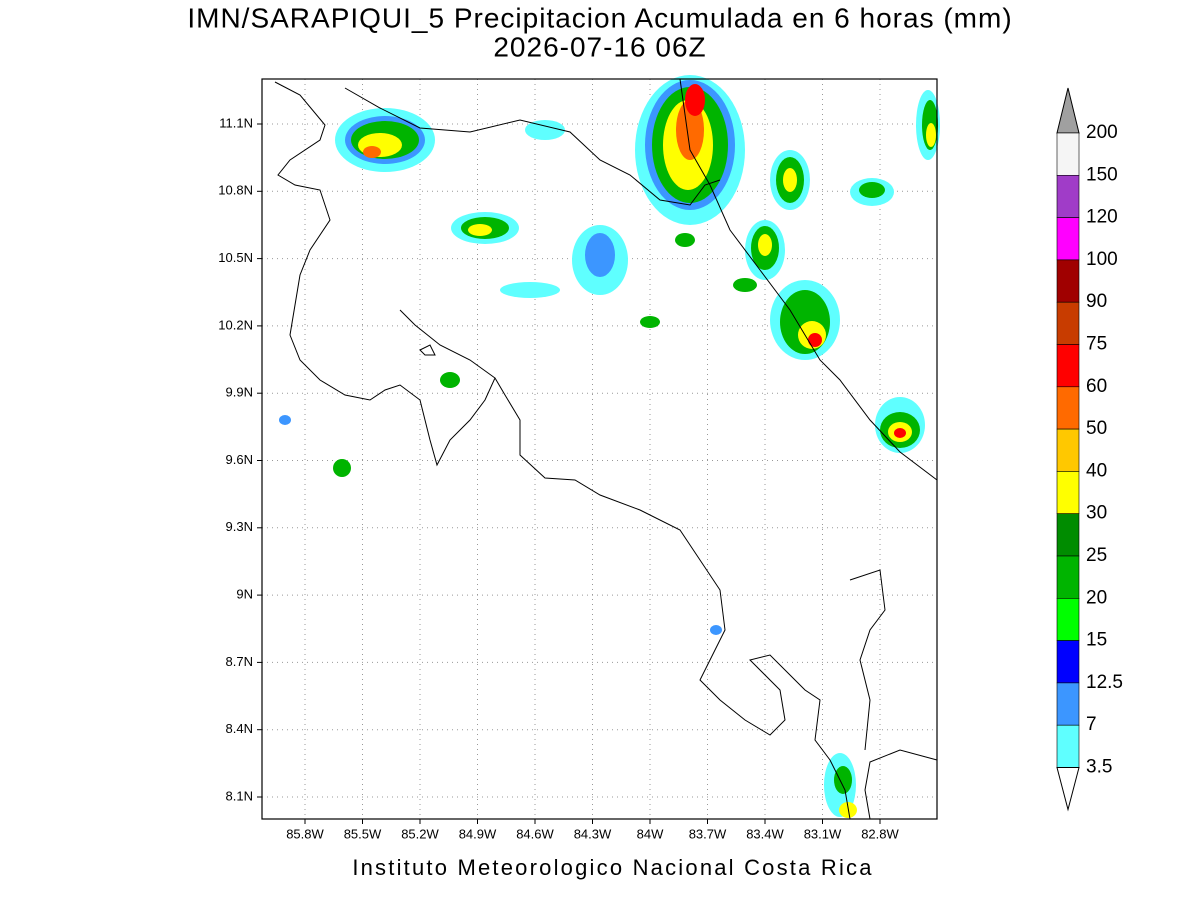  What do you see at coordinates (1104, 682) in the screenshot?
I see `colorbar-label: 12.5` at bounding box center [1104, 682].